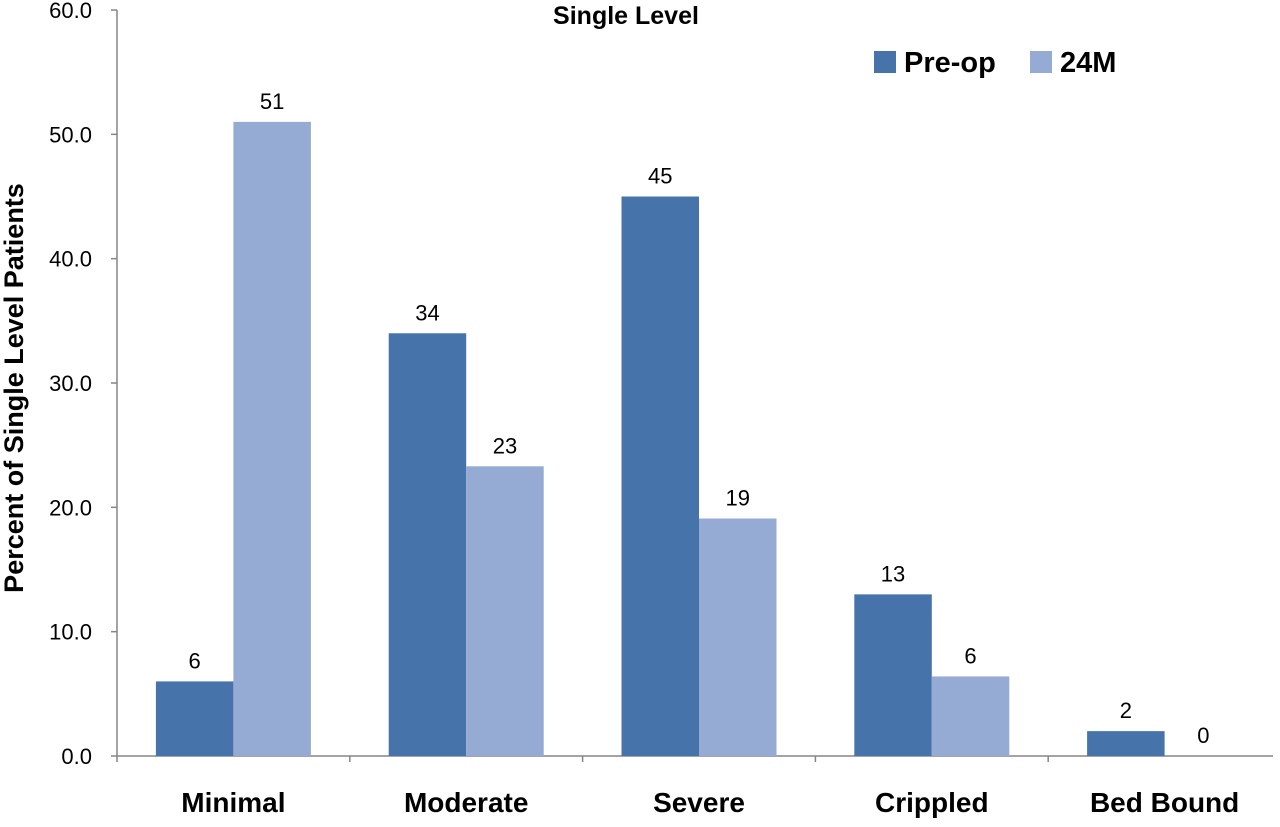 The height and width of the screenshot is (827, 1280). I want to click on data-label: 34, so click(427, 312).